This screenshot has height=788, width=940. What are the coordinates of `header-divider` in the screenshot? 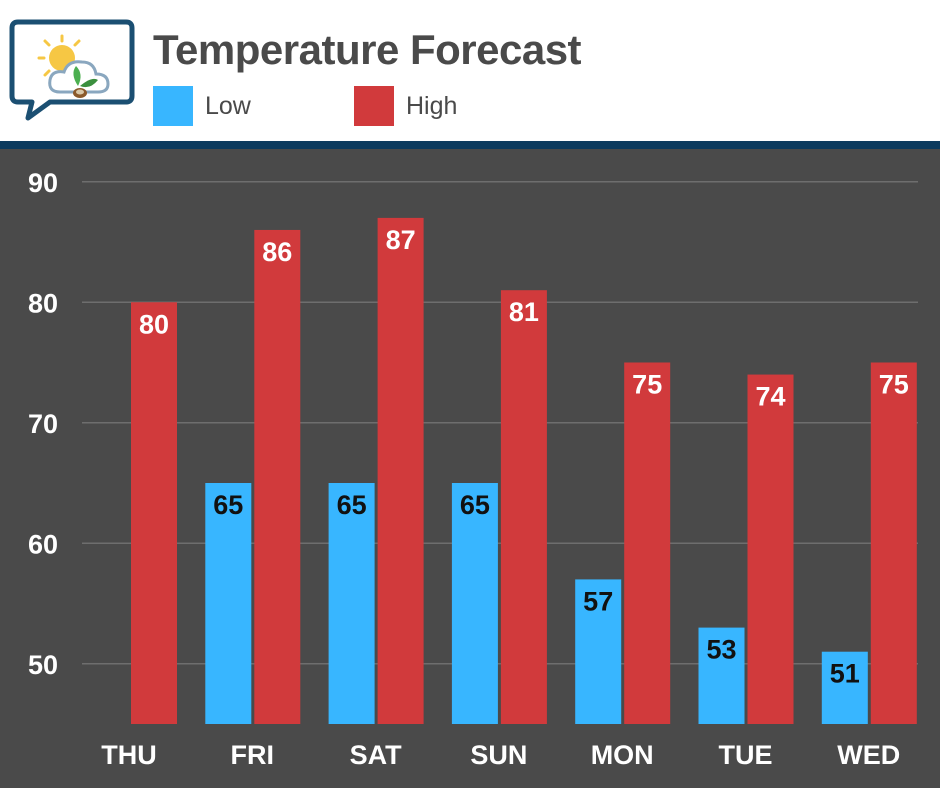 It's located at (470, 145).